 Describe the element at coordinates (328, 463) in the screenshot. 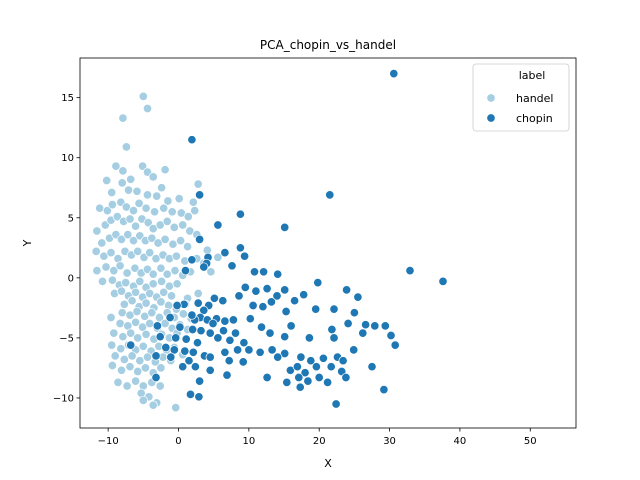

I see `x-axis-label: X` at that location.